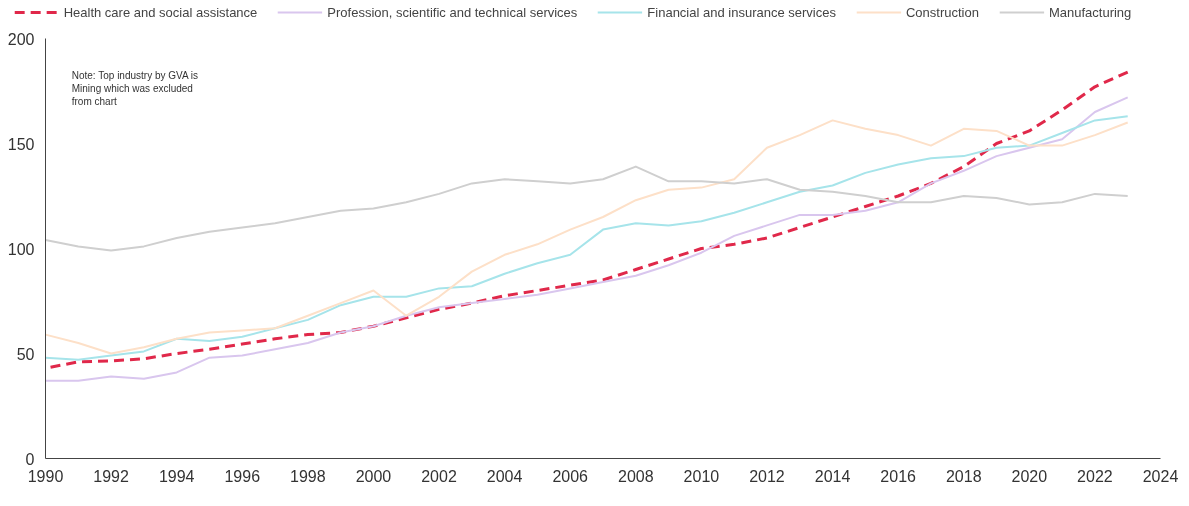  Describe the element at coordinates (636, 476) in the screenshot. I see `x-tick-label: 2008` at that location.